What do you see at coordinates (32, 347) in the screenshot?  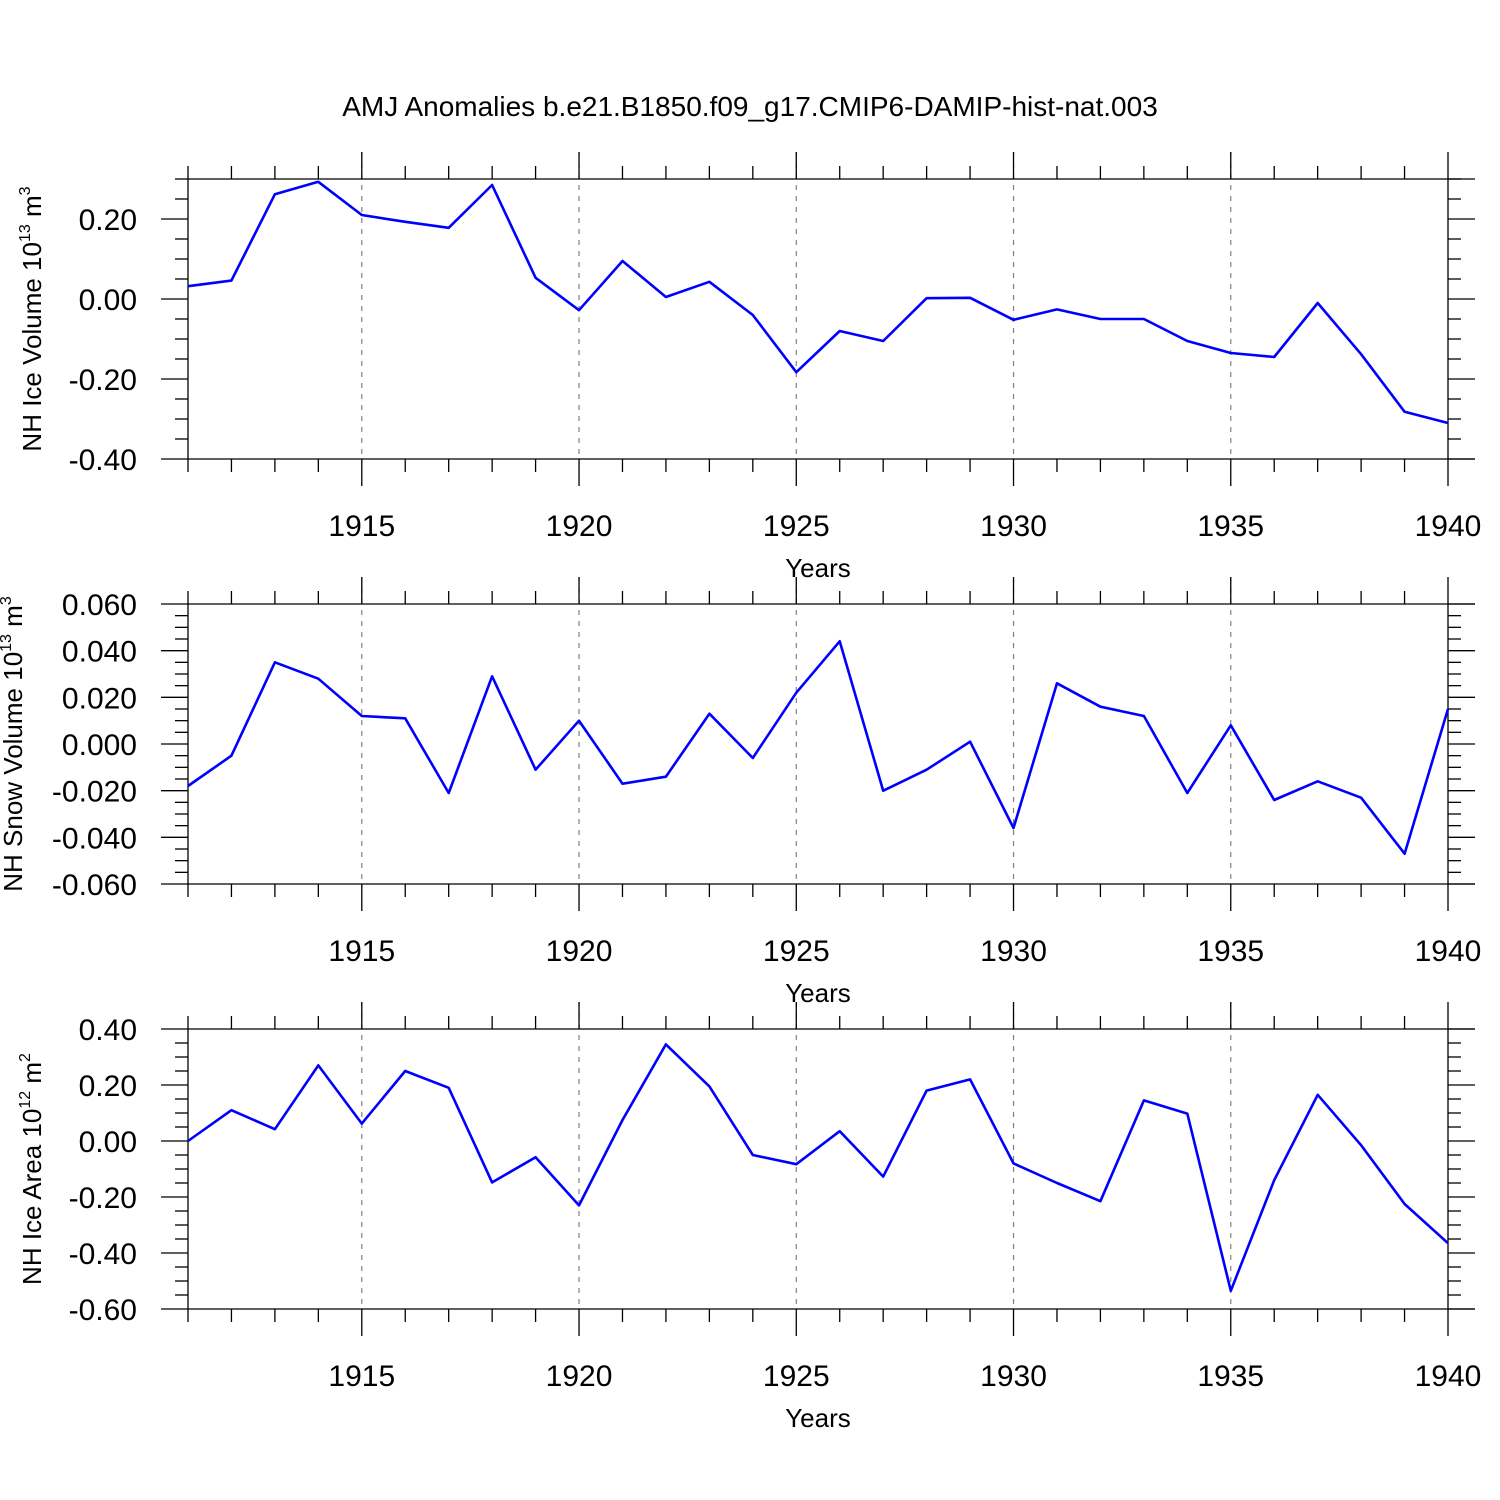 I see `y-axis-label-text: NH Ice Volume 10` at bounding box center [32, 347].